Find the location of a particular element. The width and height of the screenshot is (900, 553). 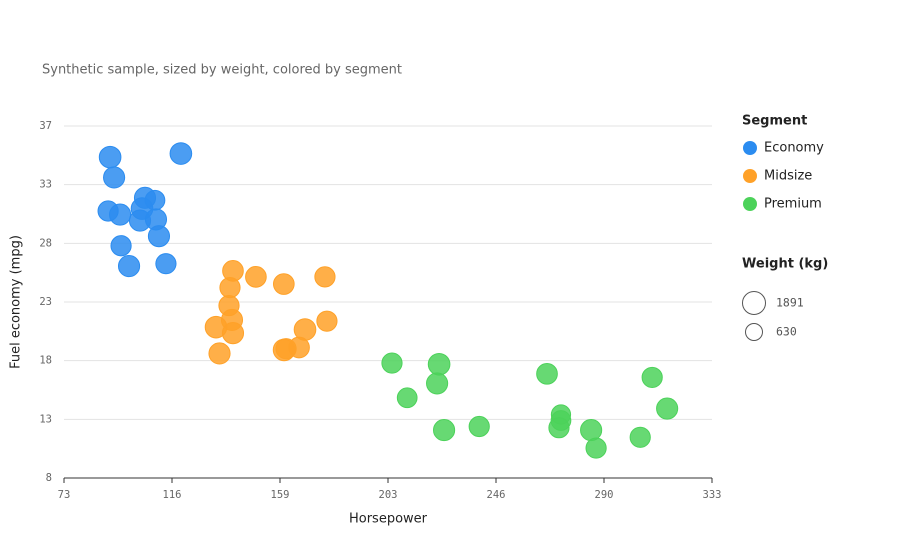

legend-label: Midsize is located at coordinates (788, 176).